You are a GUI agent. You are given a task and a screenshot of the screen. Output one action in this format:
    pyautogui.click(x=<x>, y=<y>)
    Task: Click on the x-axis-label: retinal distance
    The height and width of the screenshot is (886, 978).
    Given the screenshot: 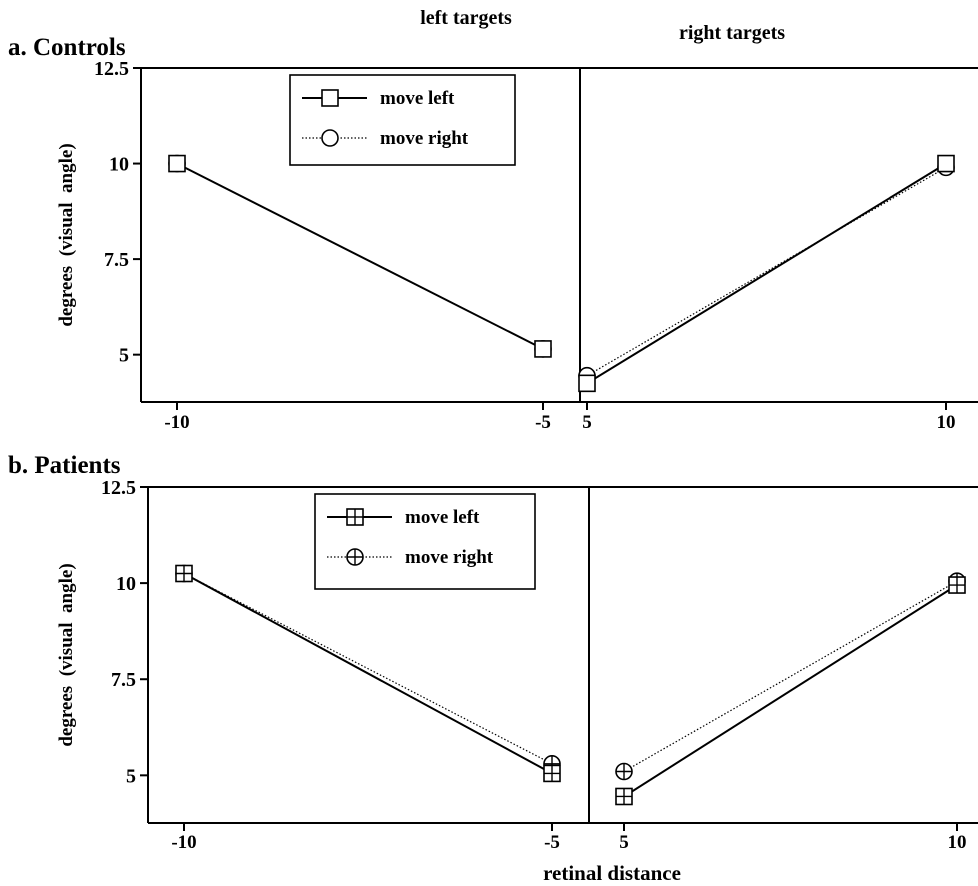 What is the action you would take?
    pyautogui.click(x=612, y=873)
    